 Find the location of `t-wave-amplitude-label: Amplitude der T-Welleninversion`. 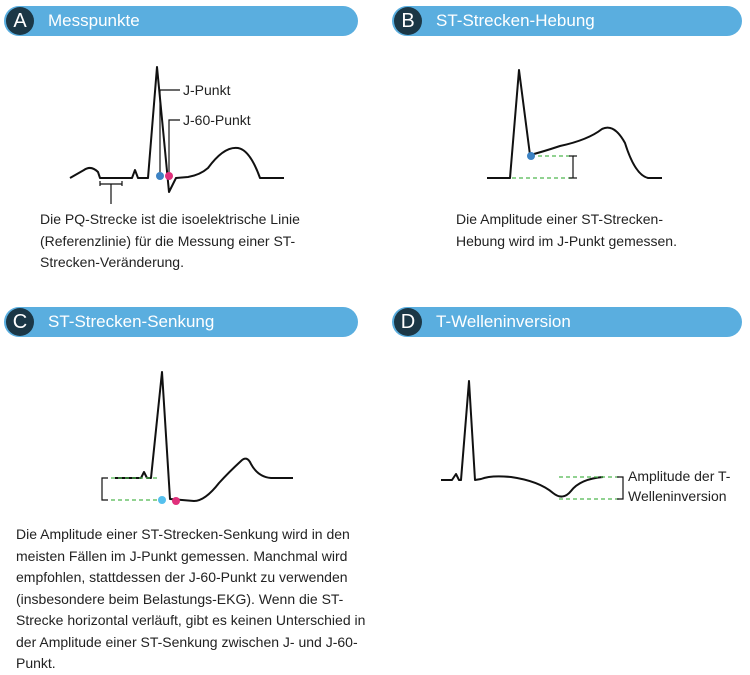

t-wave-amplitude-label: Amplitude der T-Welleninversion is located at coordinates (679, 486).